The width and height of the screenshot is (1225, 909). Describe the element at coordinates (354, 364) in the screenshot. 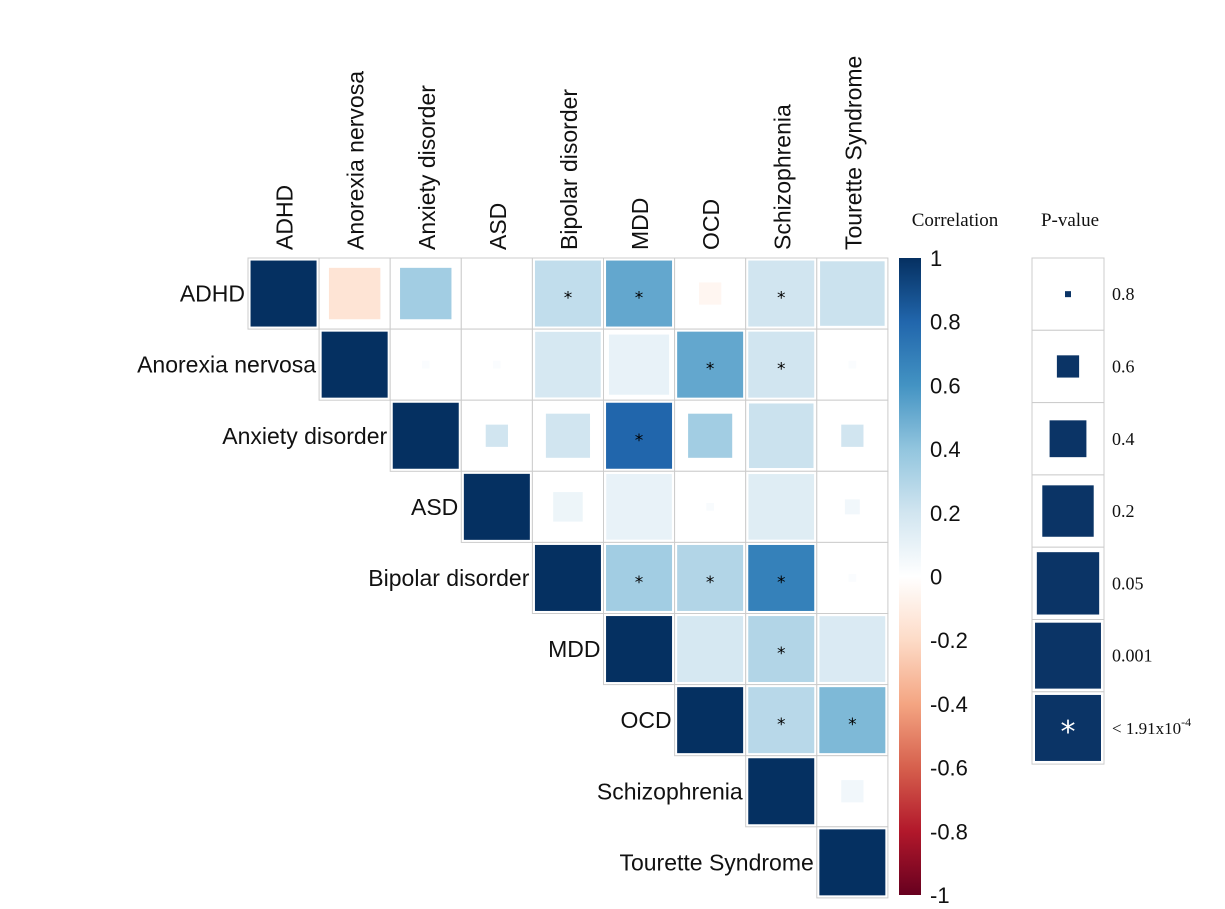

I see `cell-anorexia-nervosa-anorexia-nervosa` at that location.